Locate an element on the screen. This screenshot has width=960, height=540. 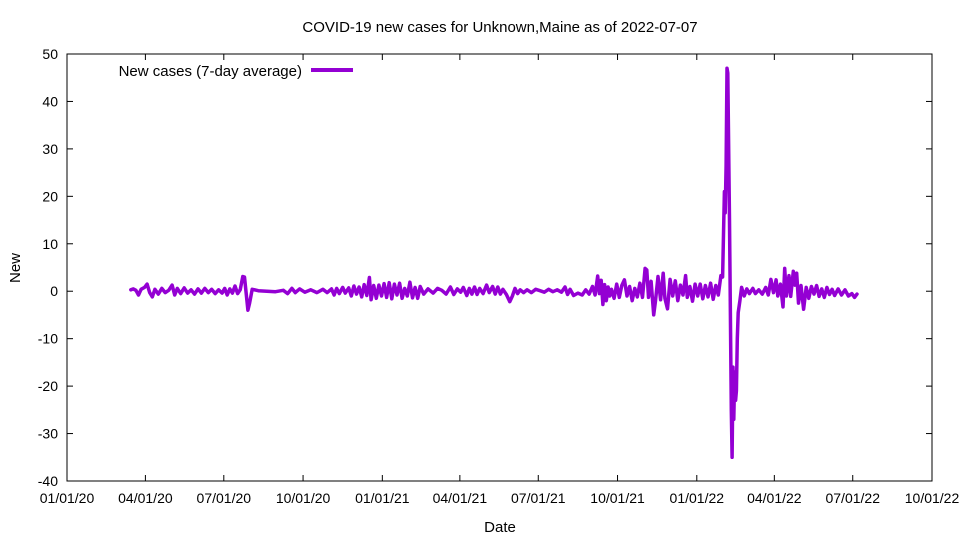
x-tick-label: 01/01/22 is located at coordinates (697, 498).